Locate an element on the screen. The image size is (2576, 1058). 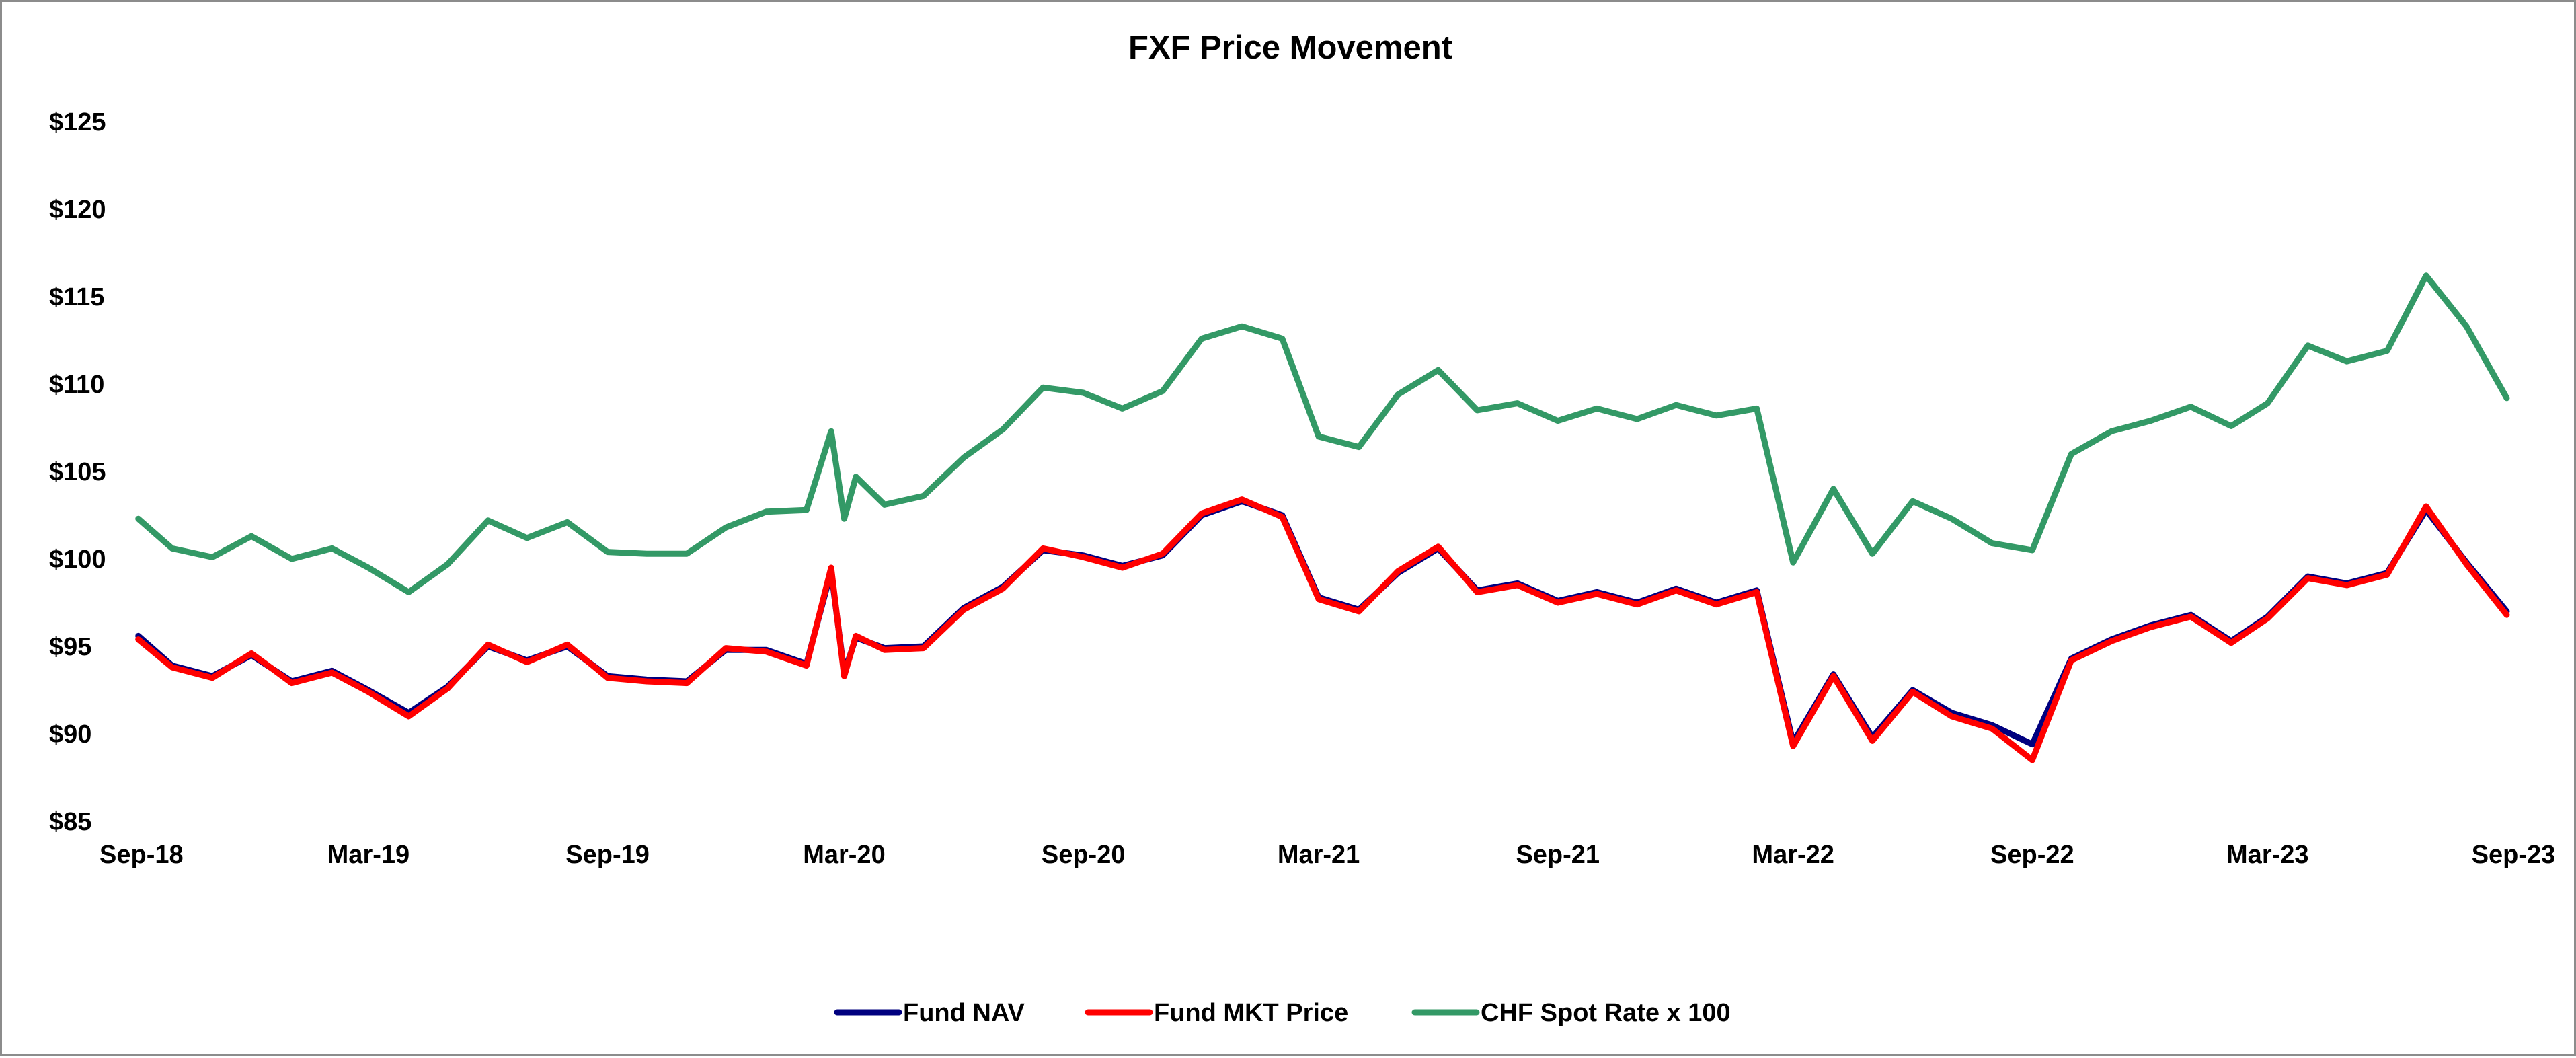
legend-label-2: CHF Spot Rate x 100 is located at coordinates (1606, 1013).